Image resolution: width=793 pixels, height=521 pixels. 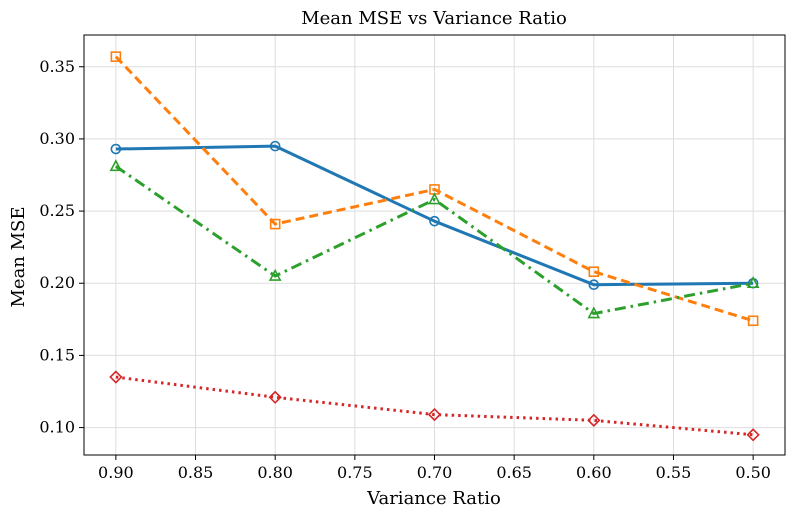 I want to click on x-axis-label: Variance Ratio, so click(x=433, y=498).